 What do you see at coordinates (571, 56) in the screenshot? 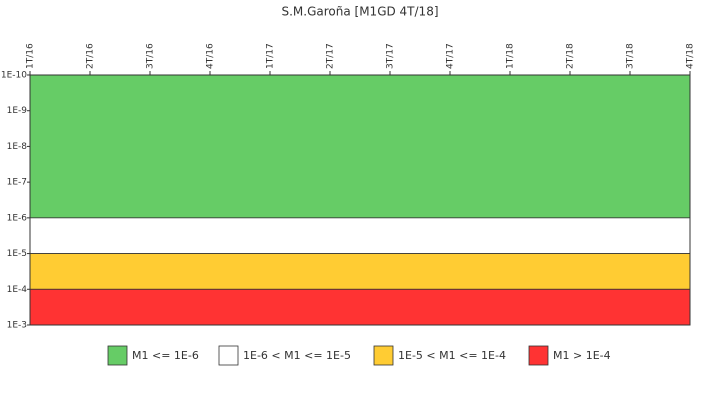
I see `x-tick-label: 2T/18` at bounding box center [571, 56].